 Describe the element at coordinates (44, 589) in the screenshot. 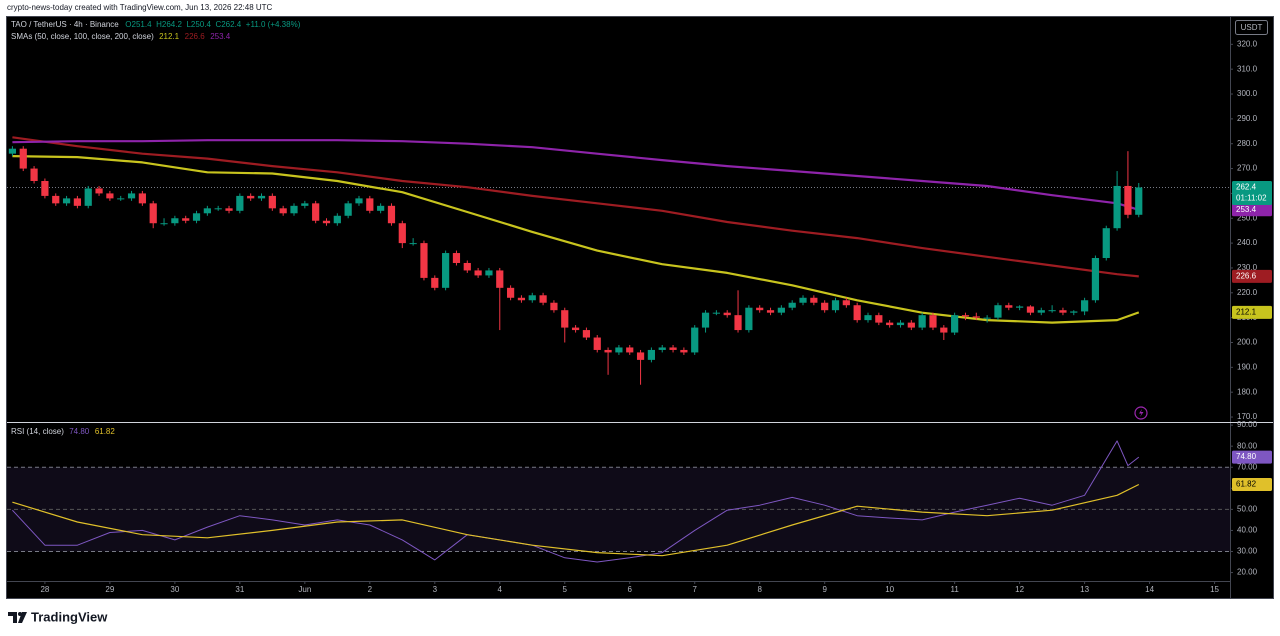

I see `x-tick-label: 28` at that location.